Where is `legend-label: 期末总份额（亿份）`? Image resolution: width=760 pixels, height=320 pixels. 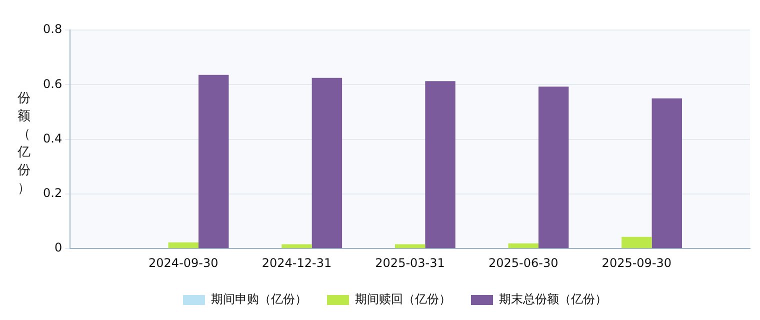 legend-label: 期末总份额（亿份） is located at coordinates (553, 299).